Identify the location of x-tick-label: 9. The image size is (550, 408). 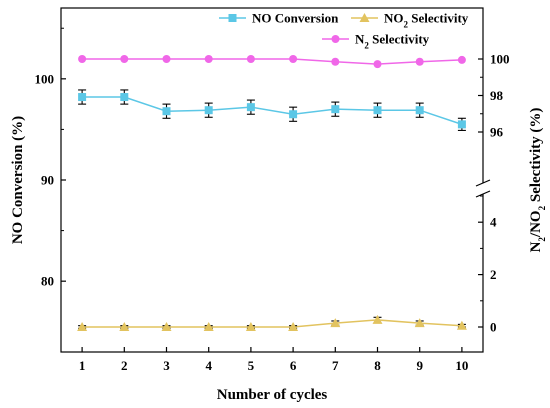
(419, 365).